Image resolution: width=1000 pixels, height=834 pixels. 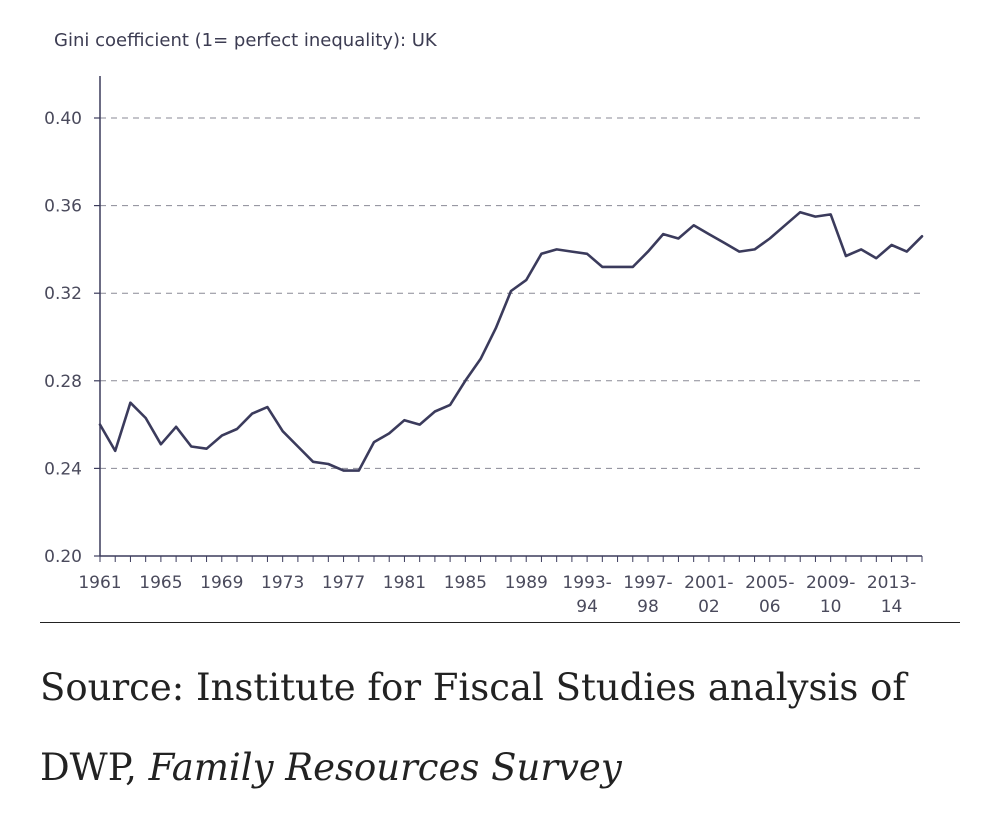 What do you see at coordinates (63, 294) in the screenshot?
I see `y-tick-label: 0.32` at bounding box center [63, 294].